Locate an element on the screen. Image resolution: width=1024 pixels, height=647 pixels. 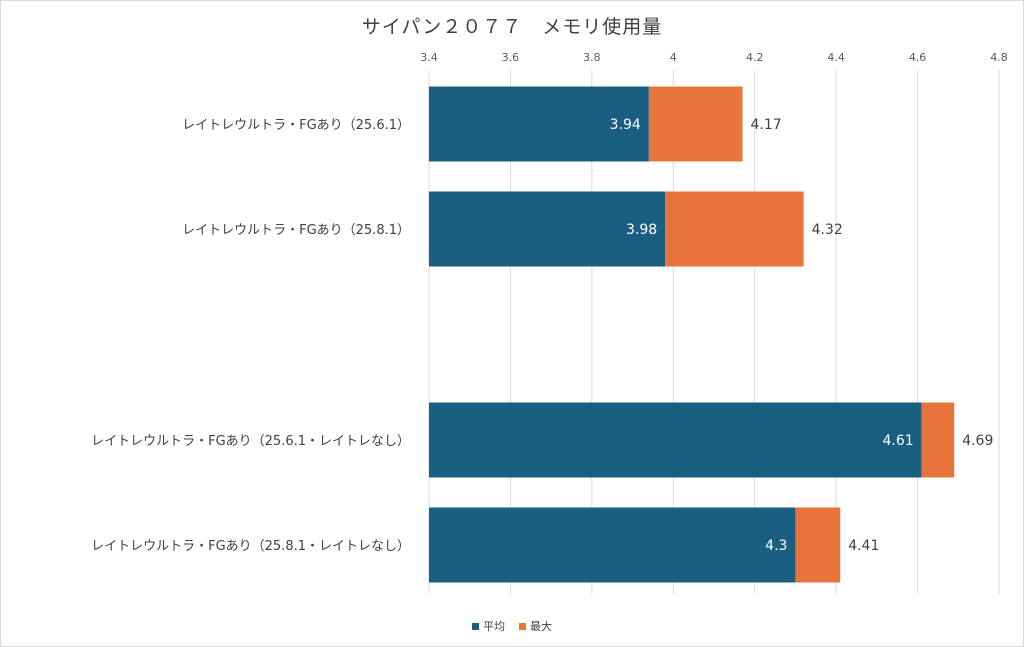
legend-label-max: 最大 is located at coordinates (541, 626).